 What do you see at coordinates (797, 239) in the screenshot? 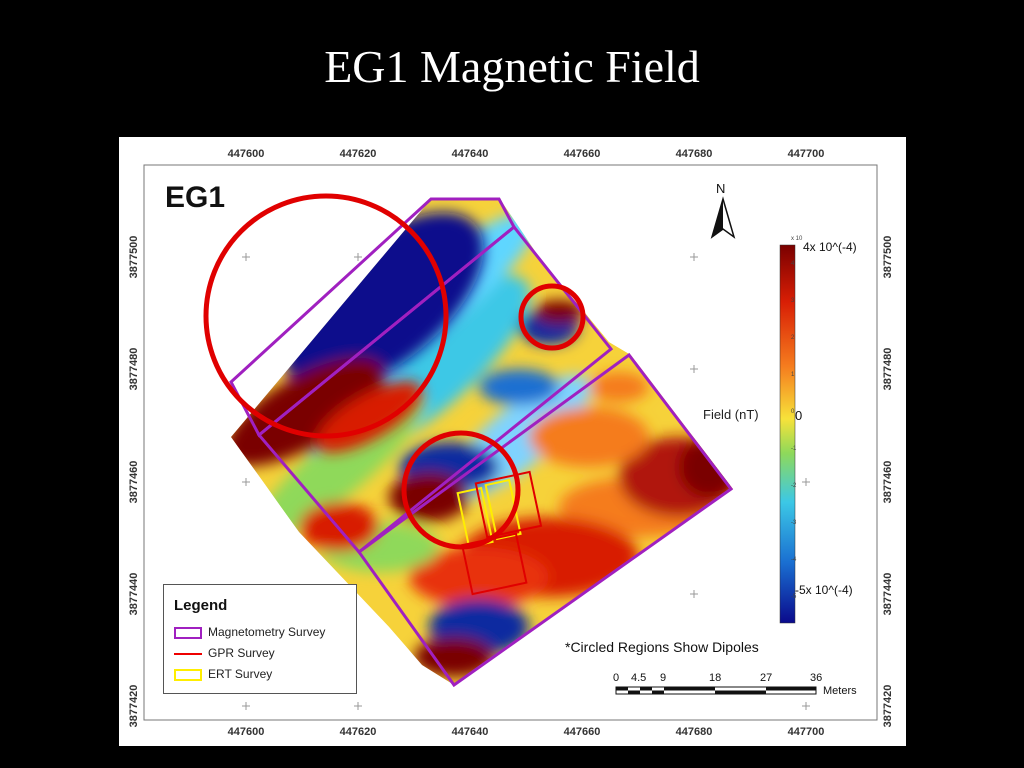
I see `colorbar-exponent: x 10` at bounding box center [797, 239].